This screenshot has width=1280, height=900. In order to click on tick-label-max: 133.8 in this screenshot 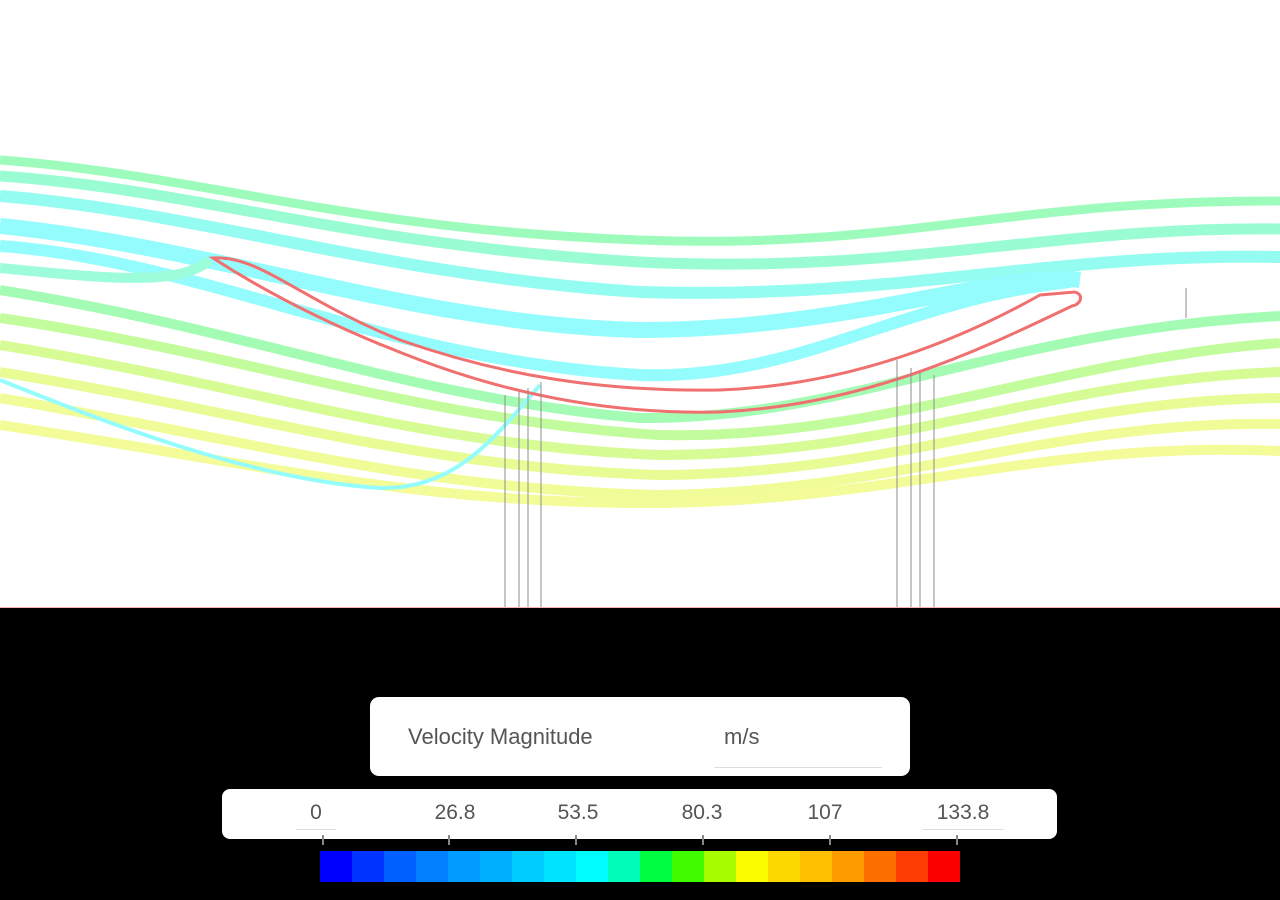, I will do `click(963, 815)`.